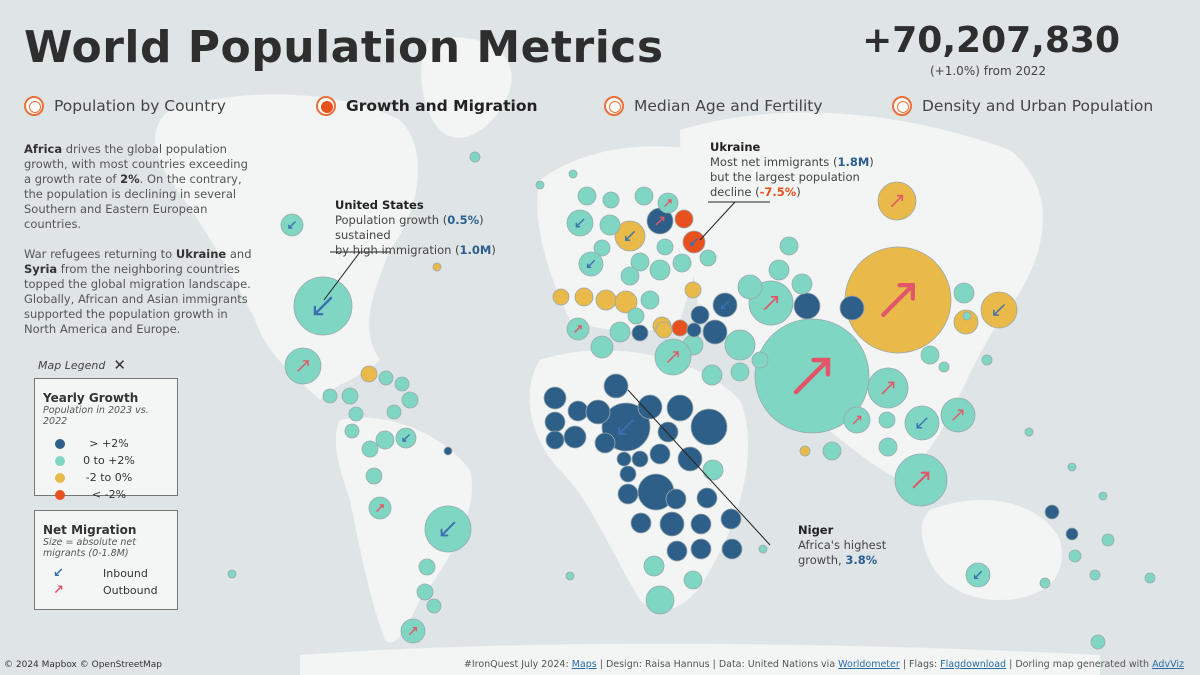 The image size is (1200, 675). I want to click on close-icon: ✕, so click(119, 365).